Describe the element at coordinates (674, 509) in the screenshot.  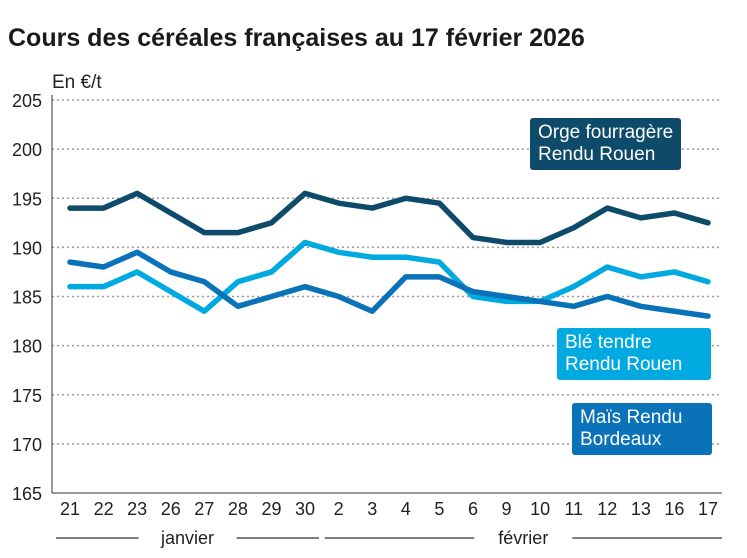
I see `x-tick-label: 16` at that location.